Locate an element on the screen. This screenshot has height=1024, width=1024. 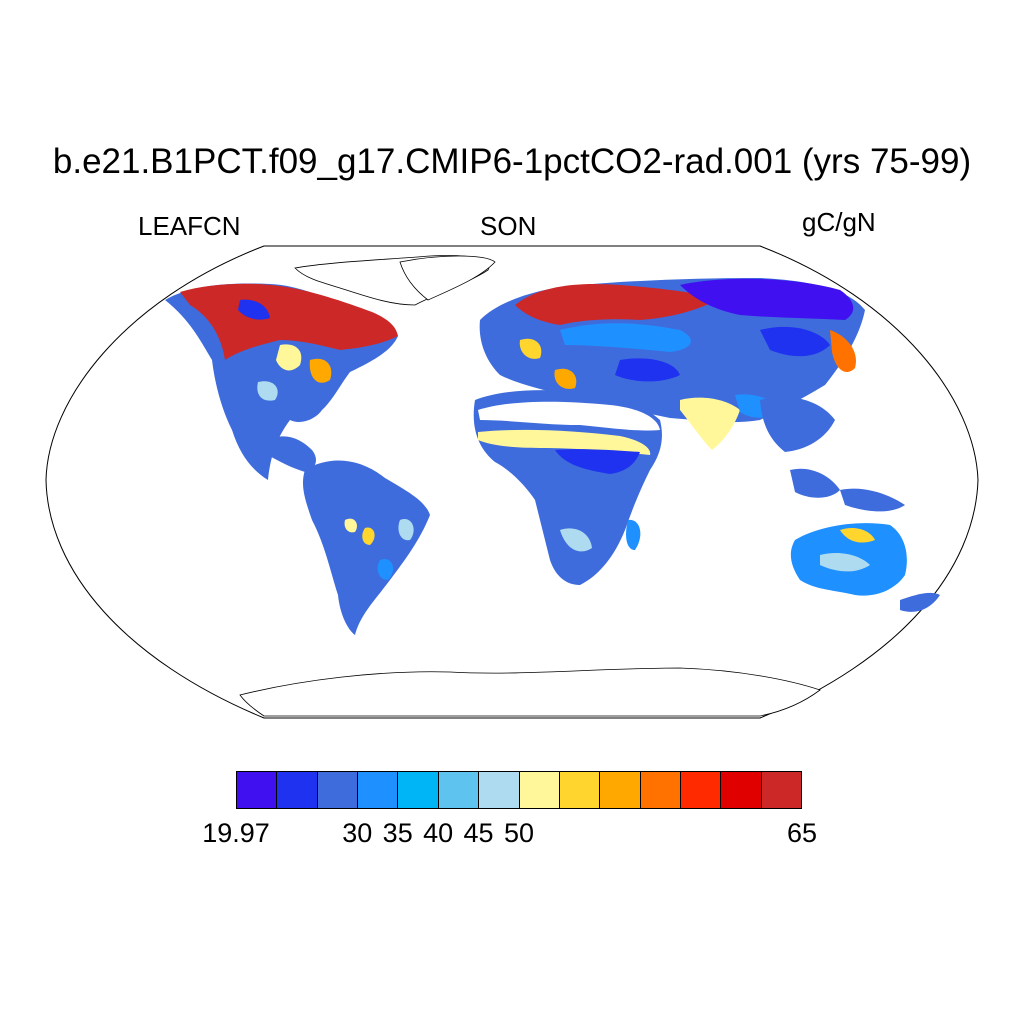
colorbar is located at coordinates (519, 790).